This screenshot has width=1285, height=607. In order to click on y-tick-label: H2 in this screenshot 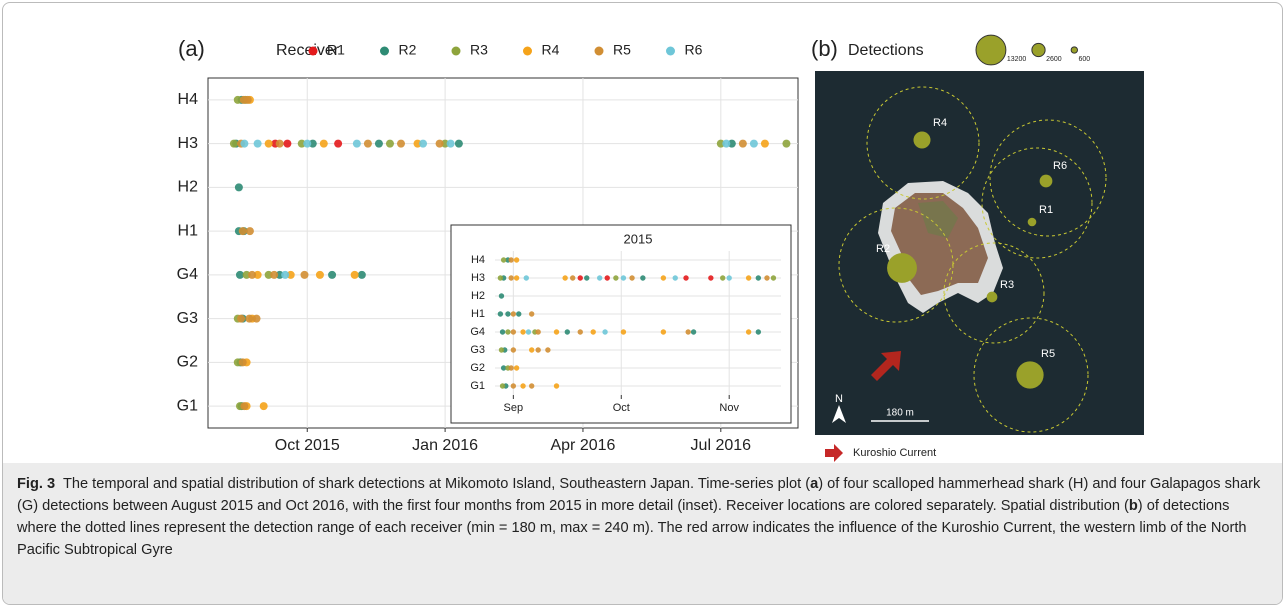, I will do `click(188, 187)`.